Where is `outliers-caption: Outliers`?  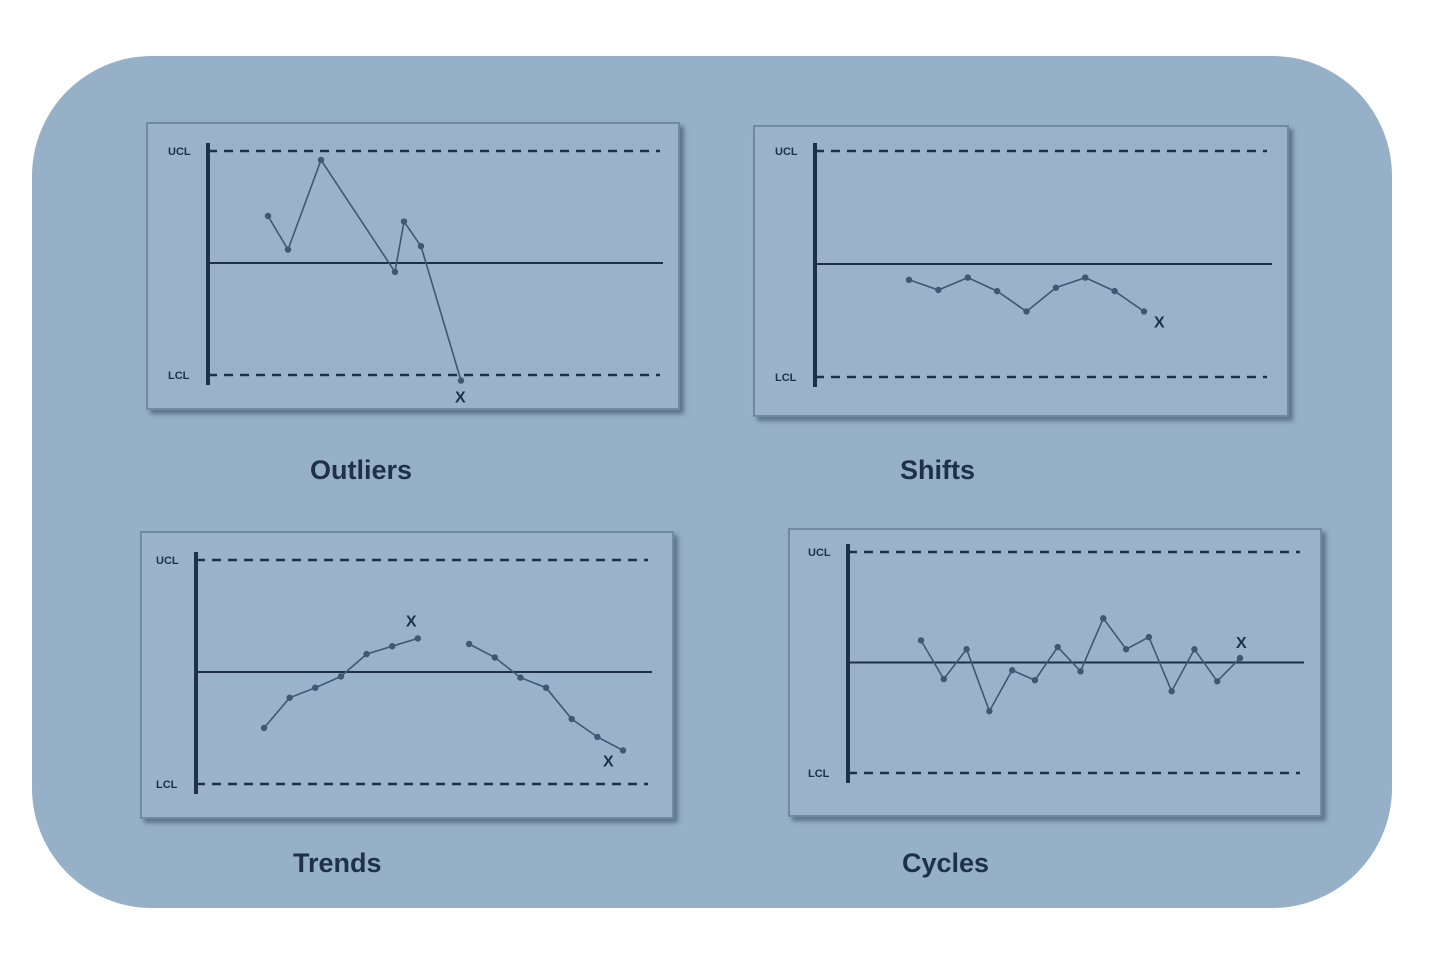
outliers-caption: Outliers is located at coordinates (361, 470).